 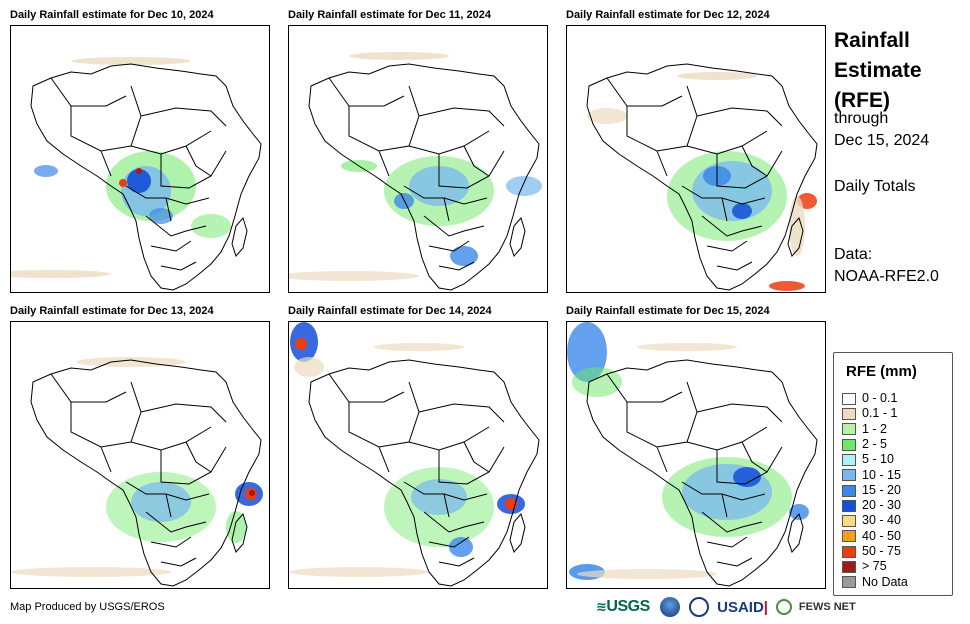 What do you see at coordinates (886, 276) in the screenshot?
I see `data-source: NOAA-RFE2.0` at bounding box center [886, 276].